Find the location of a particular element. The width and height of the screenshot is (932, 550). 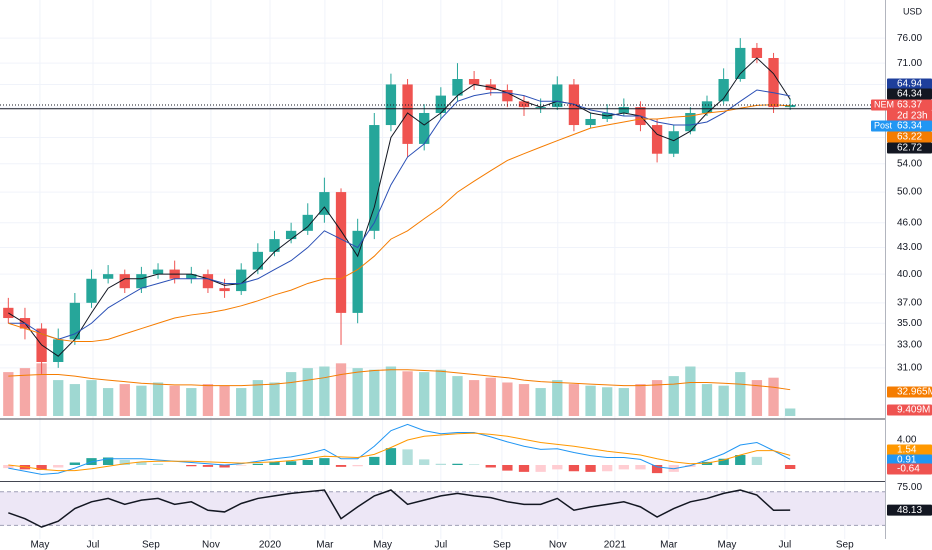

badge-value: 64.94 is located at coordinates (909, 84).